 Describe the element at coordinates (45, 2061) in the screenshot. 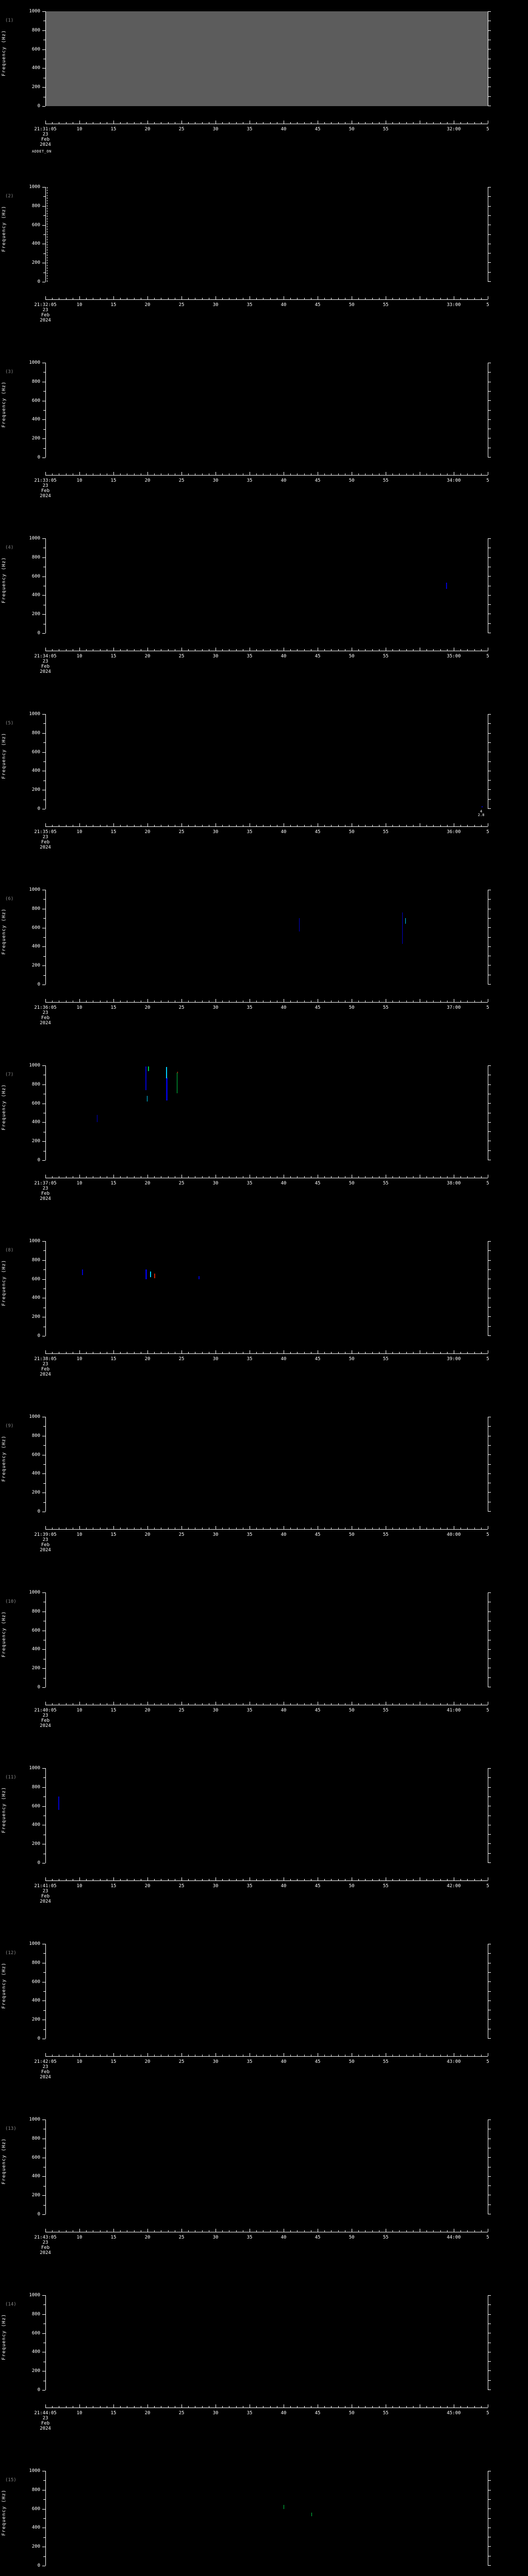

I see `datetime-line: 21:42:05` at that location.